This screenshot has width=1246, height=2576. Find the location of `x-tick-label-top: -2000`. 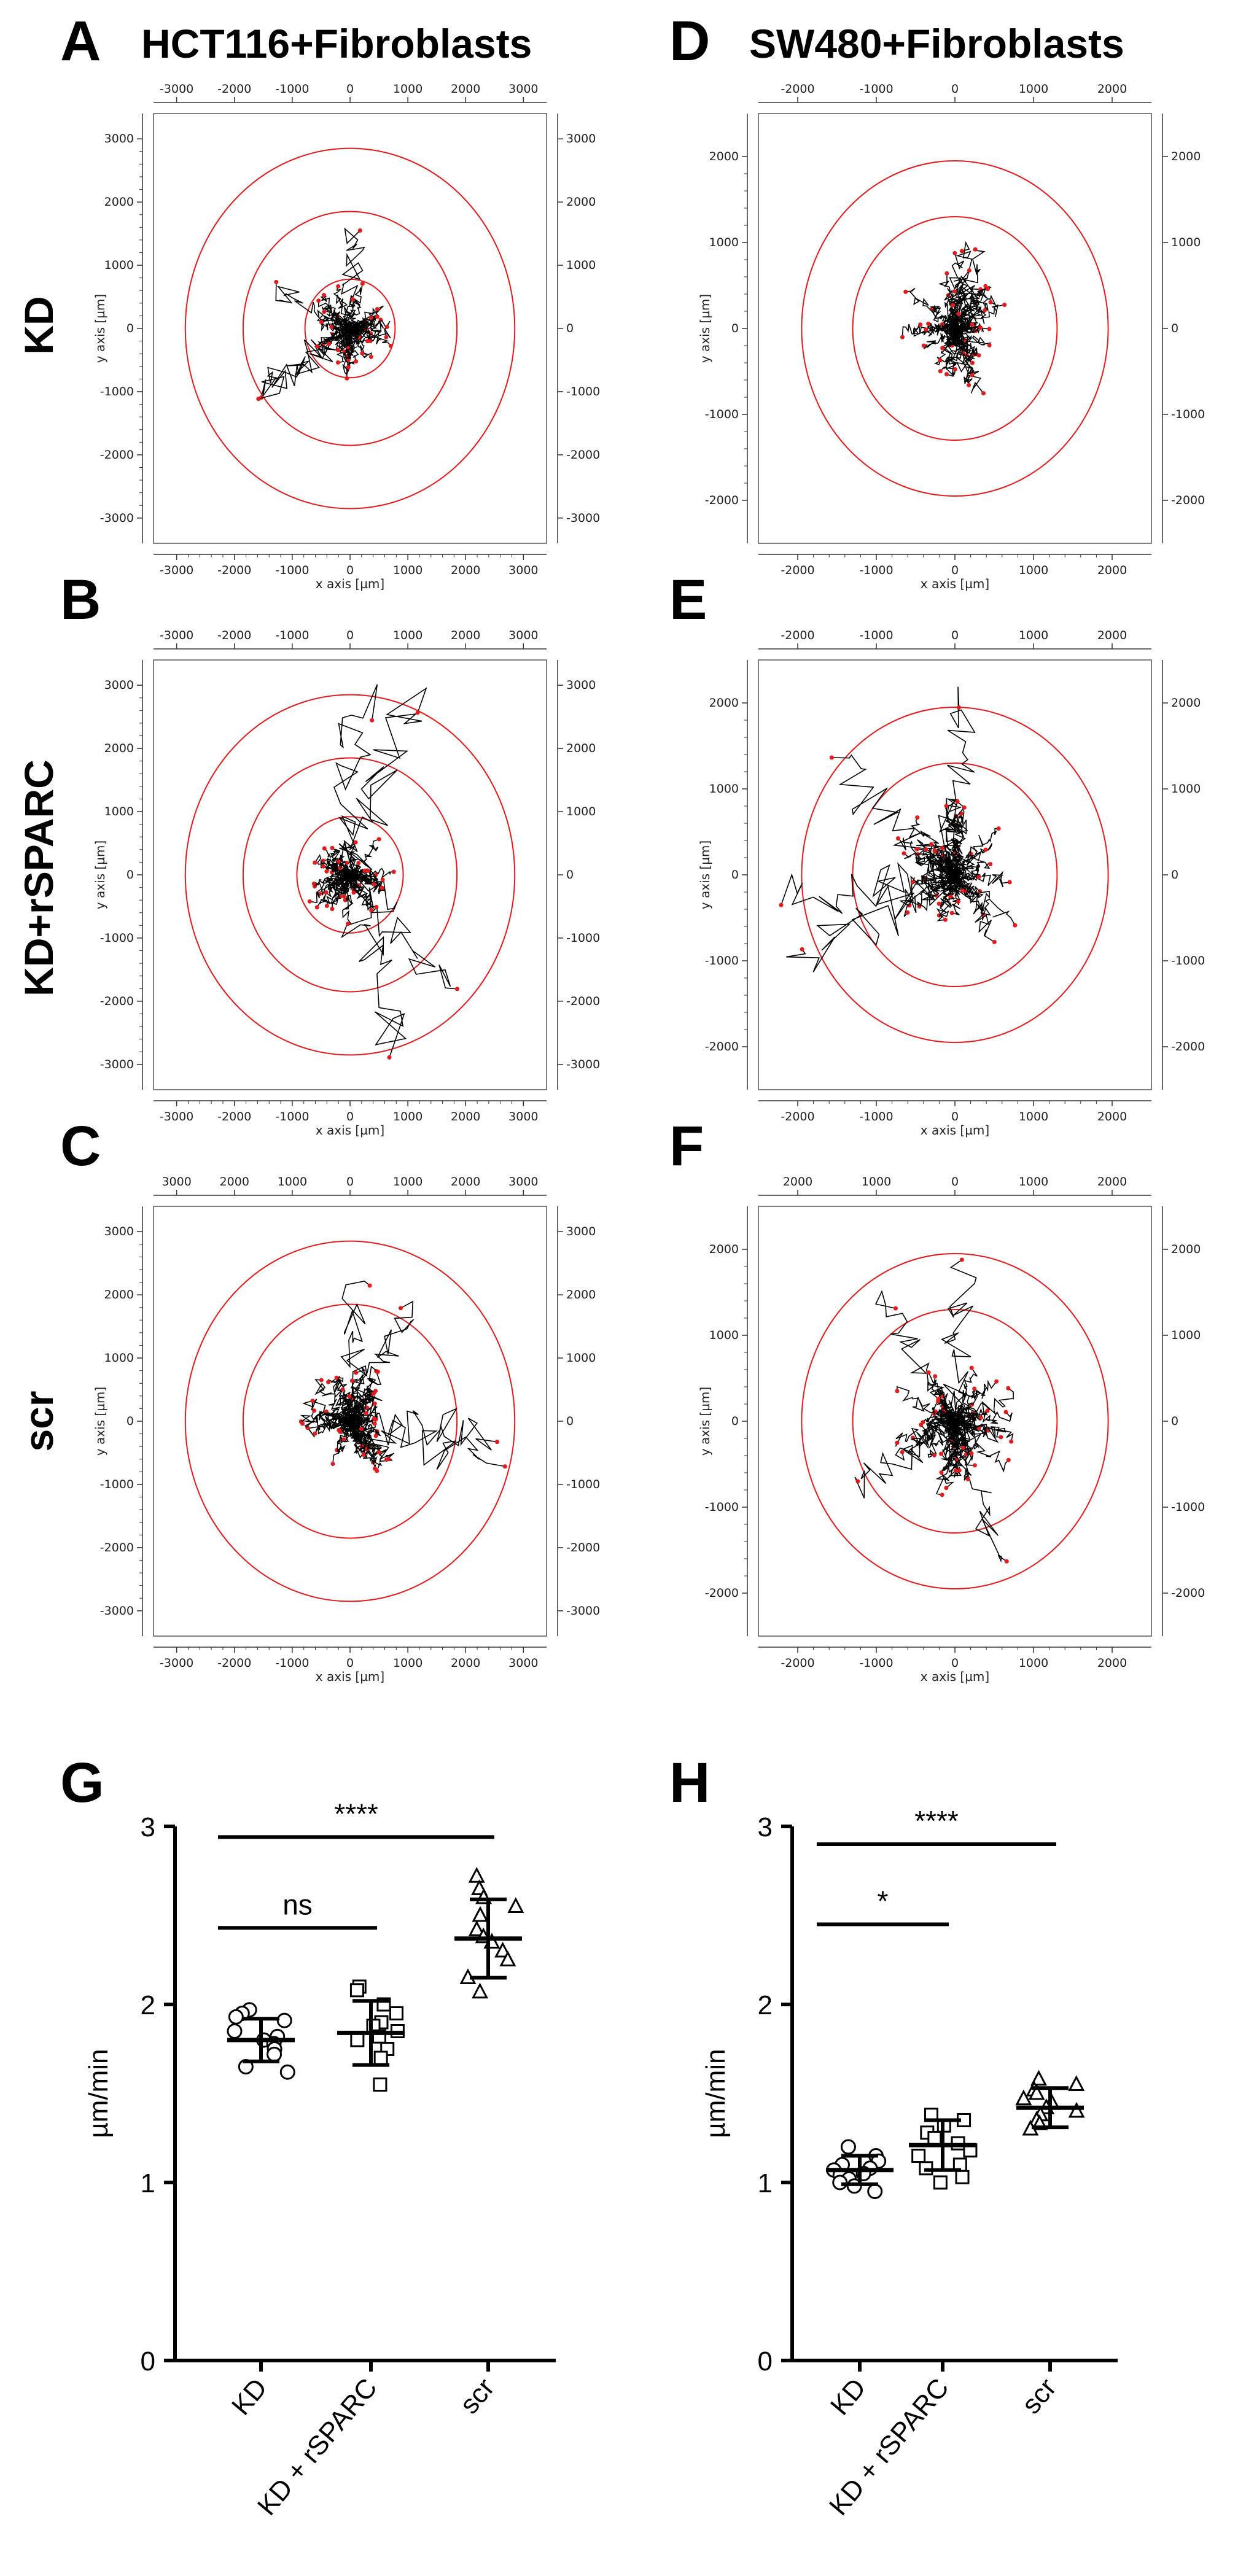

x-tick-label-top: -2000 is located at coordinates (797, 635).